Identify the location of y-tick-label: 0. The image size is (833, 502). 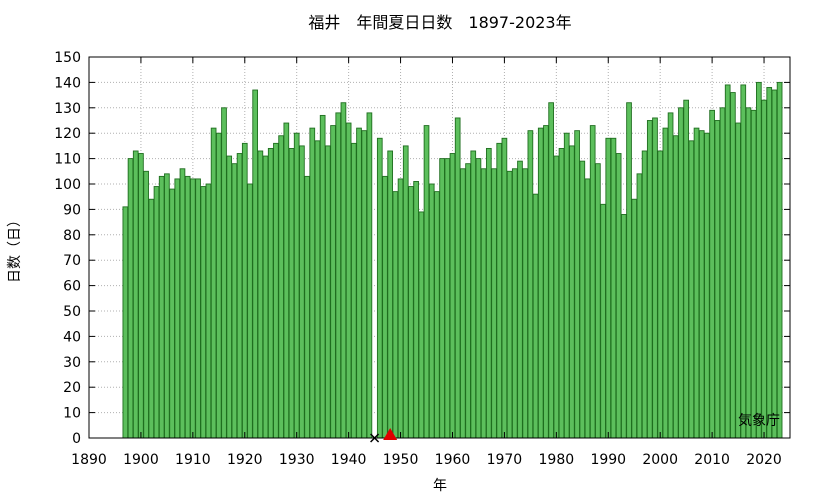
(76, 439).